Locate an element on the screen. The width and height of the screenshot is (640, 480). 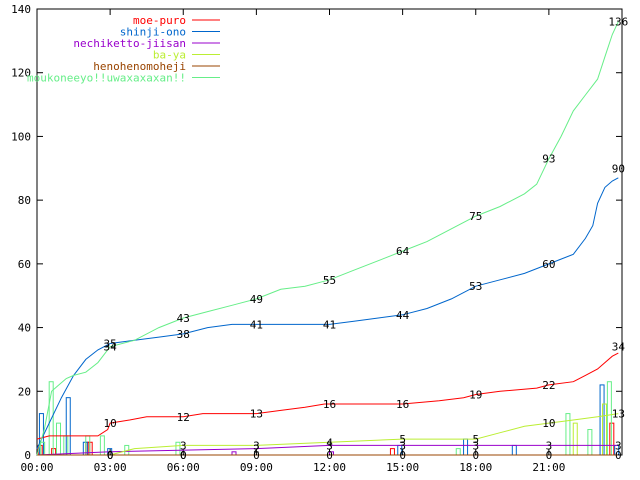
y-tick-label: 120 is located at coordinates (21, 73).